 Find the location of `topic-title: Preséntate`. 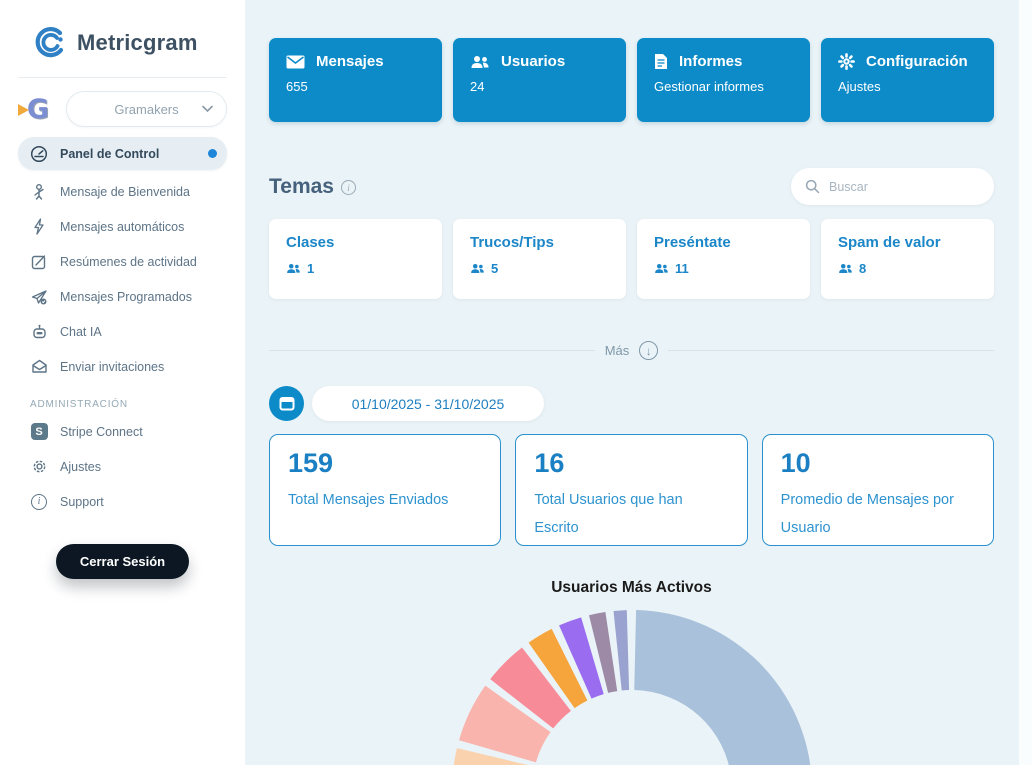

topic-title: Preséntate is located at coordinates (692, 242).